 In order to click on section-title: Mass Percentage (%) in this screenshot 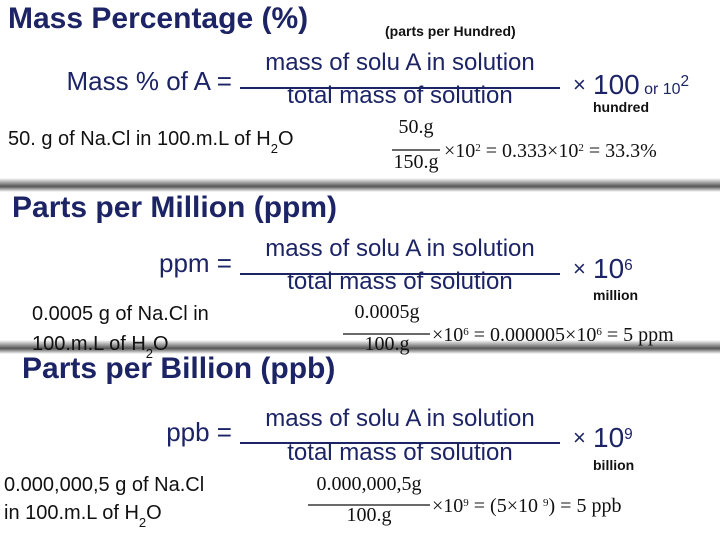, I will do `click(158, 18)`.